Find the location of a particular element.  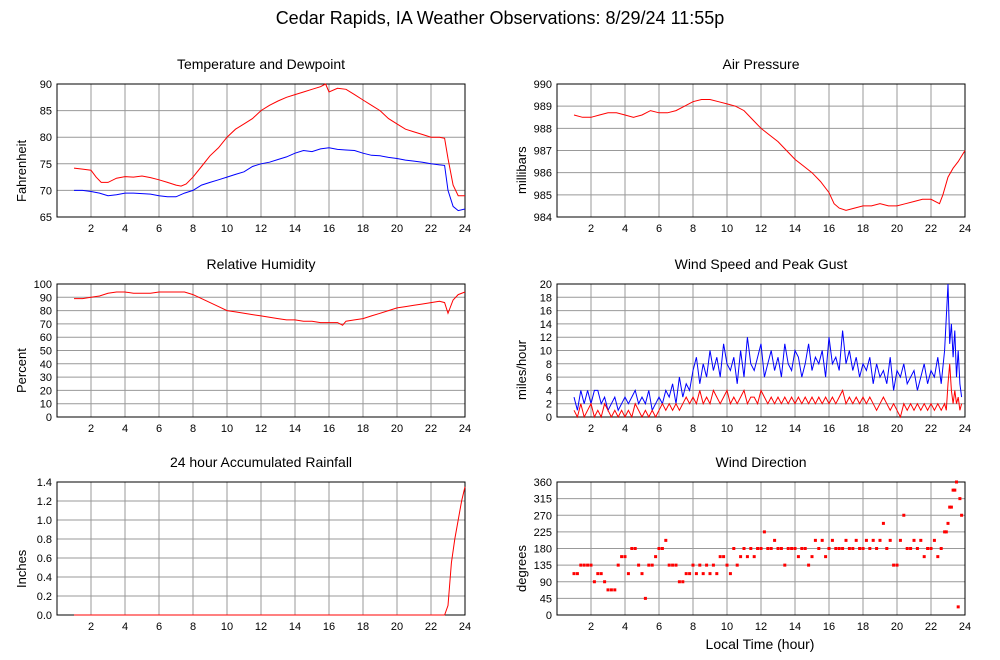

y-tick-label: 65 is located at coordinates (46, 218).